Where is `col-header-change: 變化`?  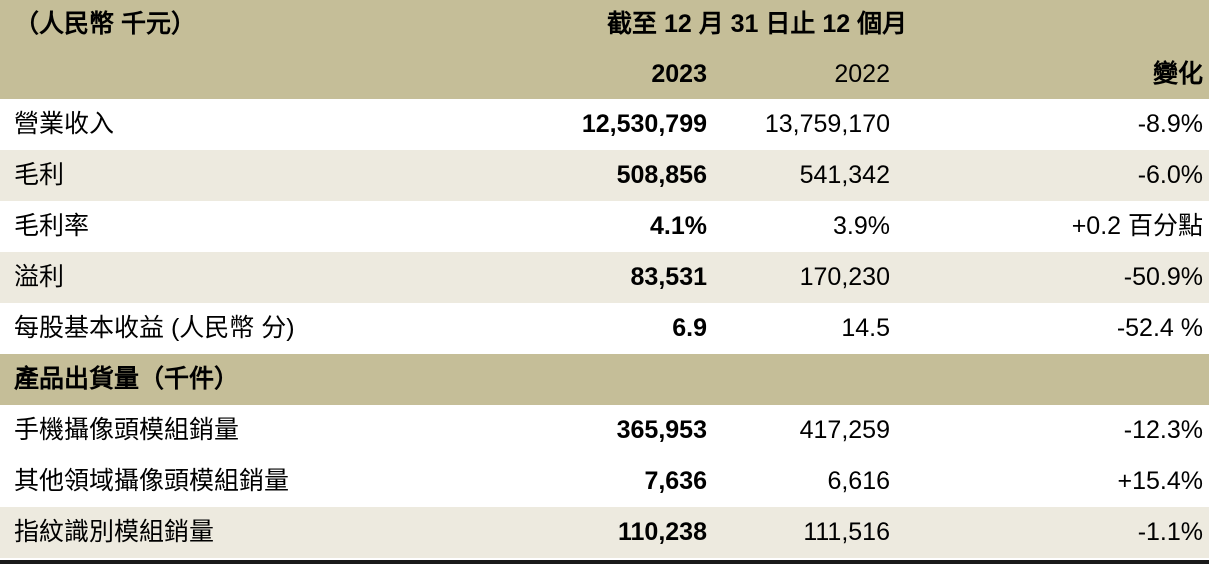 col-header-change: 變化 is located at coordinates (1177, 73).